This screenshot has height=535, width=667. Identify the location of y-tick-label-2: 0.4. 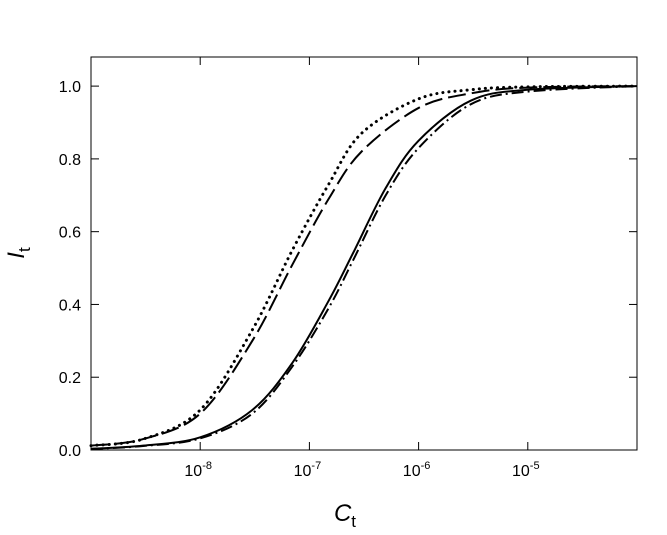
(70, 305).